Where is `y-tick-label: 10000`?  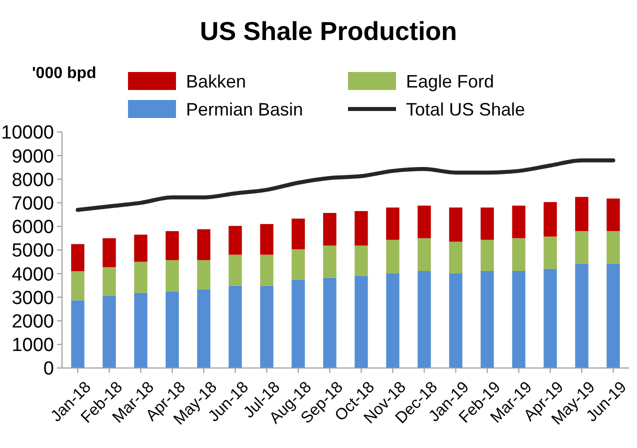 y-tick-label: 10000 is located at coordinates (27, 133).